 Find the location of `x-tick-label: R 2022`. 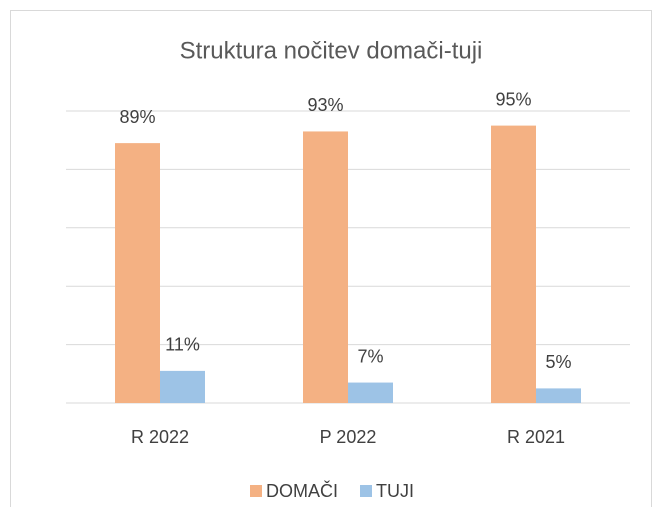

x-tick-label: R 2022 is located at coordinates (160, 437).